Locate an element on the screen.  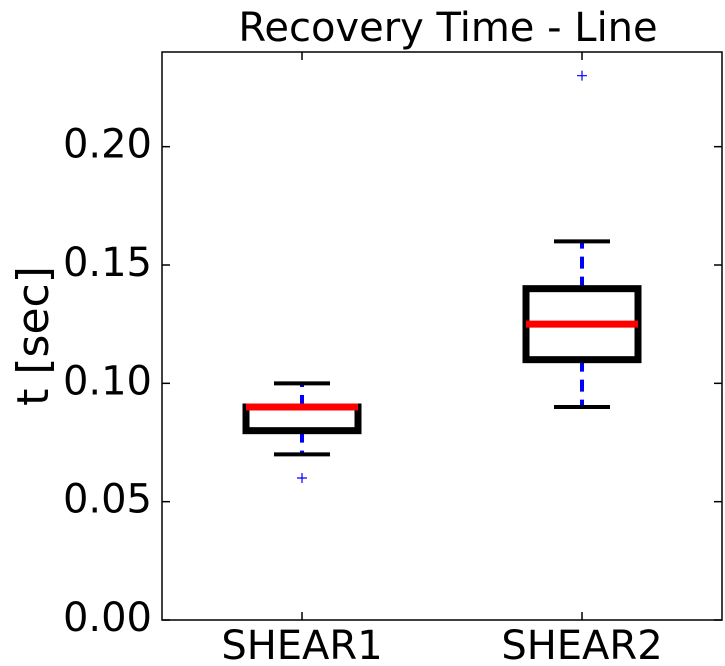
y-tick-label: 0.10 is located at coordinates (107, 381).